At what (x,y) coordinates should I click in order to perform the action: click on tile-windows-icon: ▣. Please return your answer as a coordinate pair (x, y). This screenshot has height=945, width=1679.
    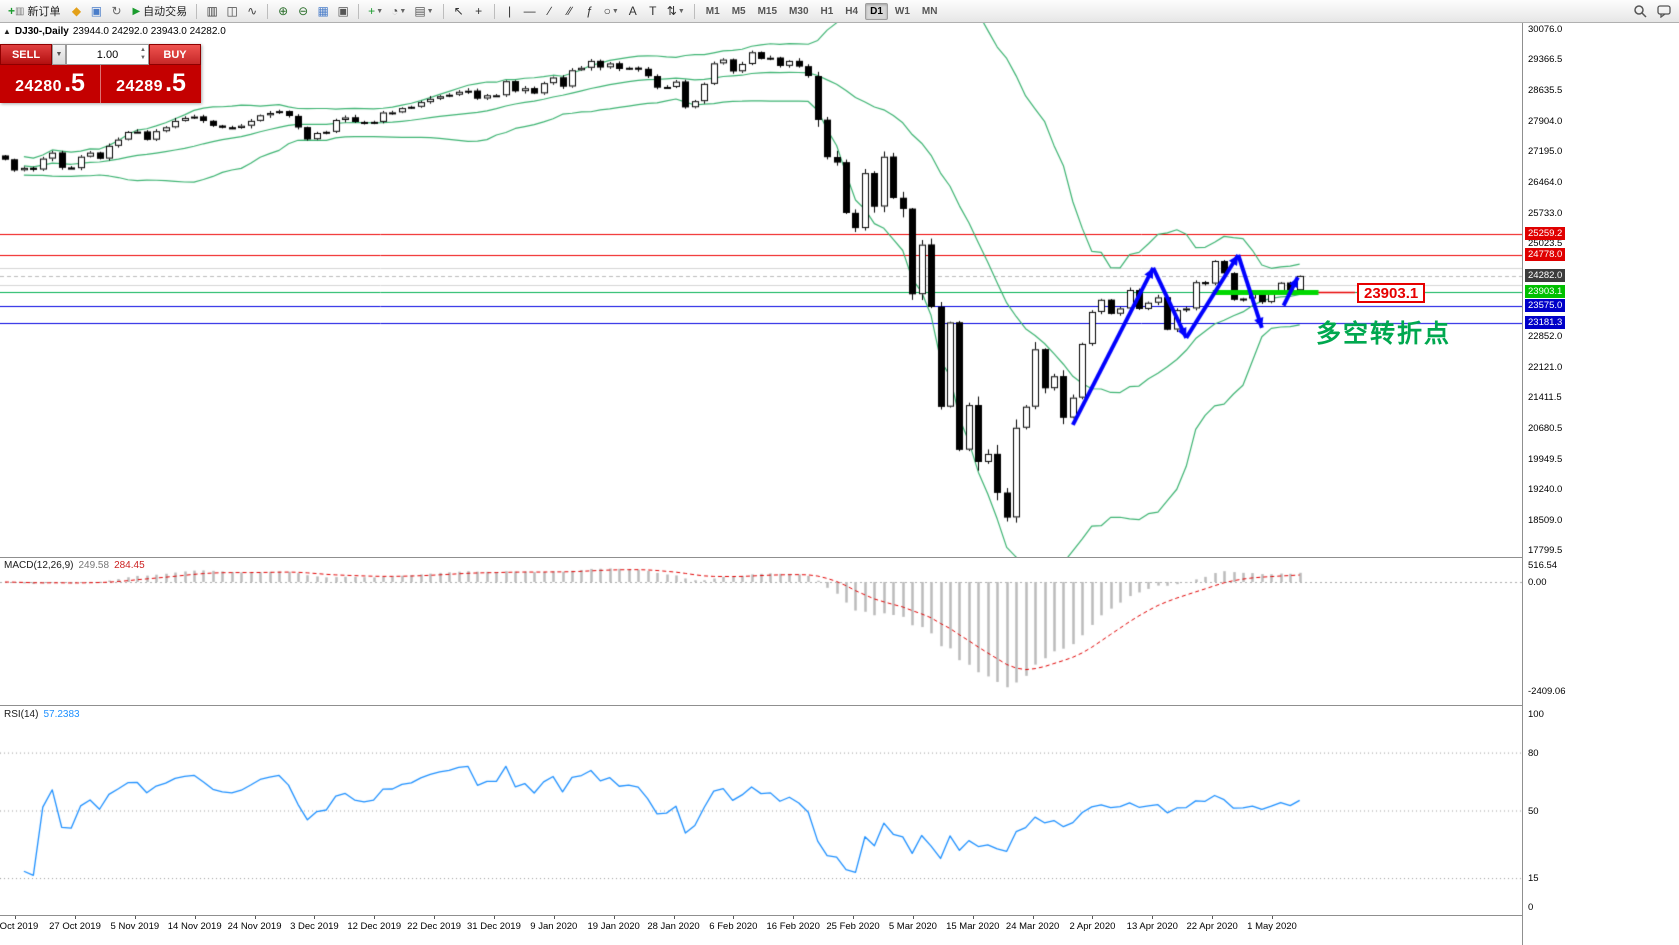
    Looking at the image, I should click on (343, 11).